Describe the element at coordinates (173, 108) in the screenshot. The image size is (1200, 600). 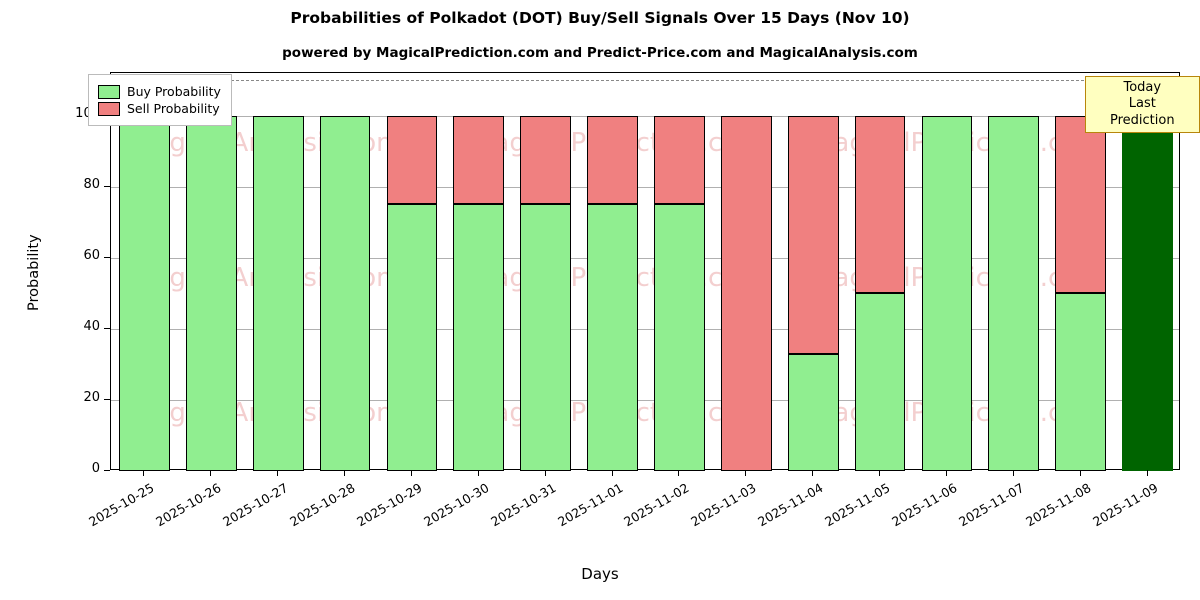
I see `legend-label-sell: Sell Probability` at that location.